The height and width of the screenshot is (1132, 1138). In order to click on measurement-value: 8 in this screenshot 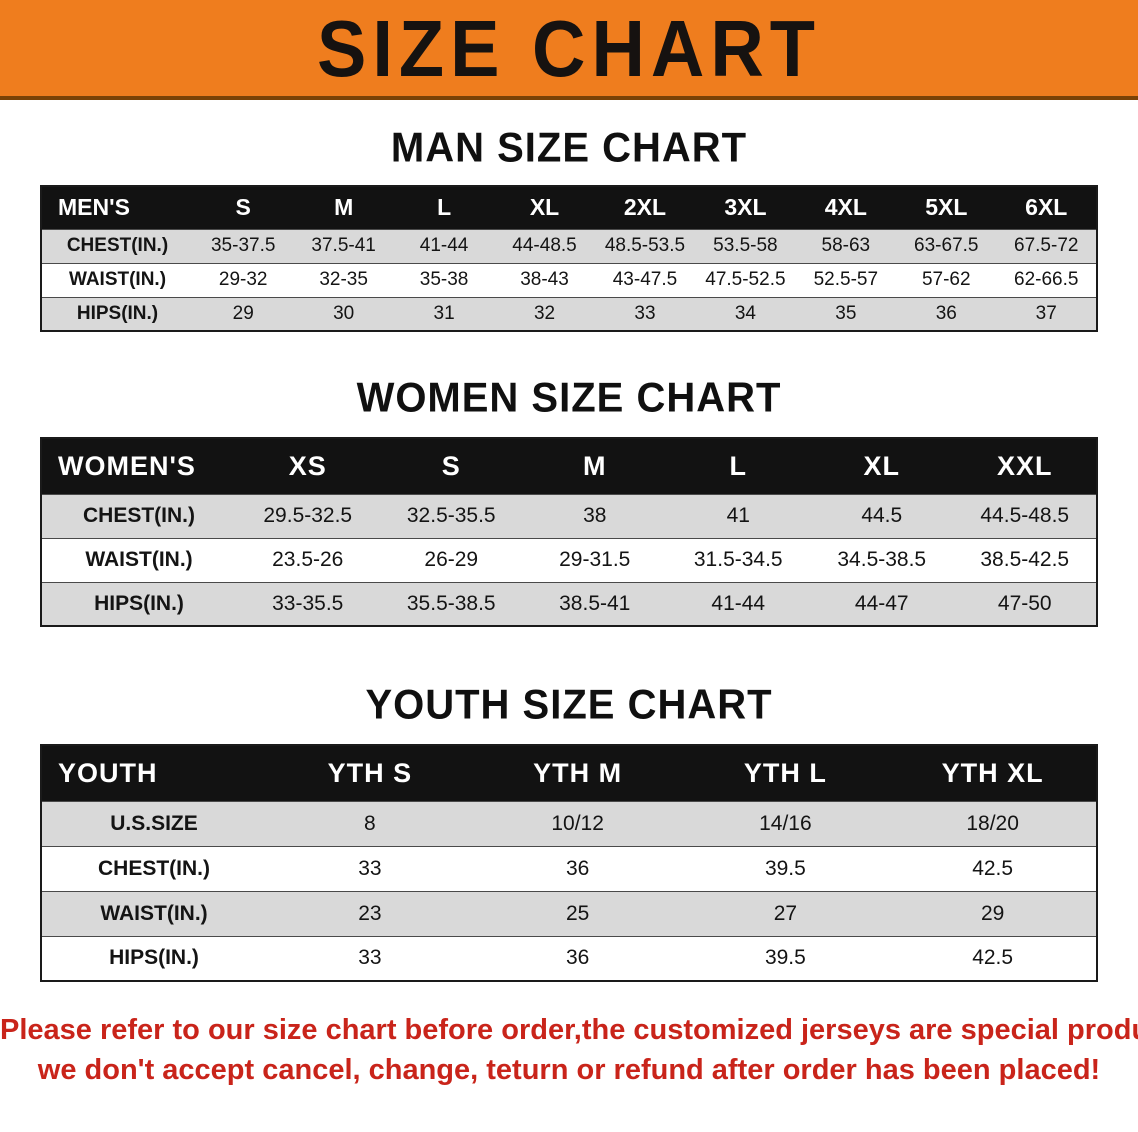, I will do `click(370, 823)`.